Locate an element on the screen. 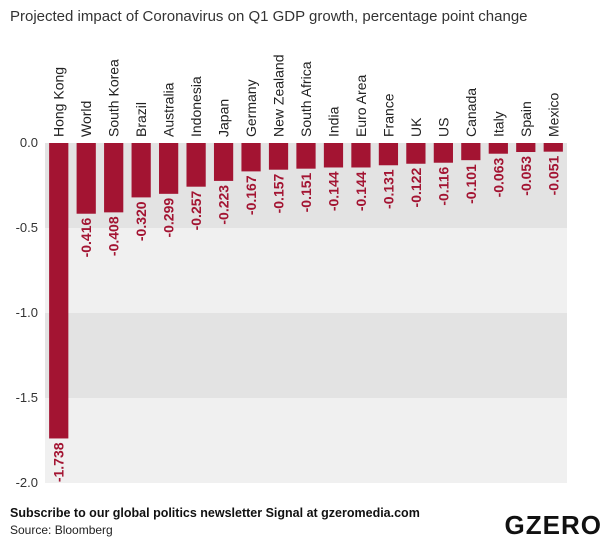 The width and height of the screenshot is (614, 542). value-label: -0.101 is located at coordinates (471, 184).